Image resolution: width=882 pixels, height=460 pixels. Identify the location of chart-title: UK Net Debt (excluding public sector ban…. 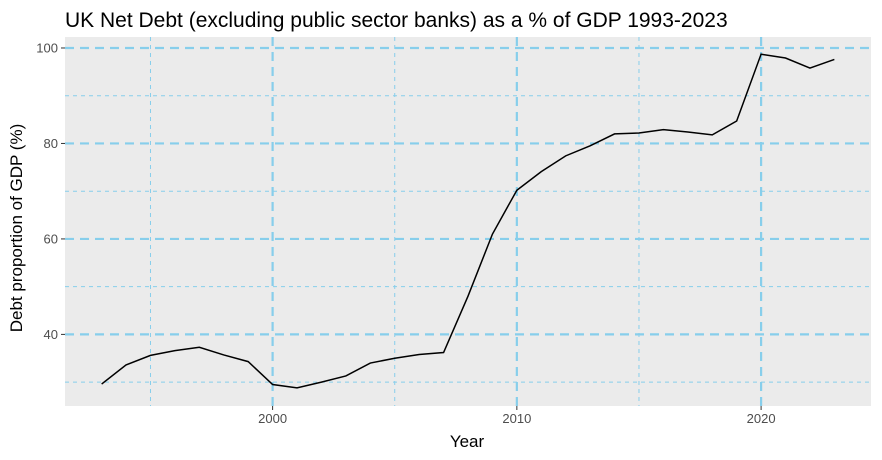
(396, 20).